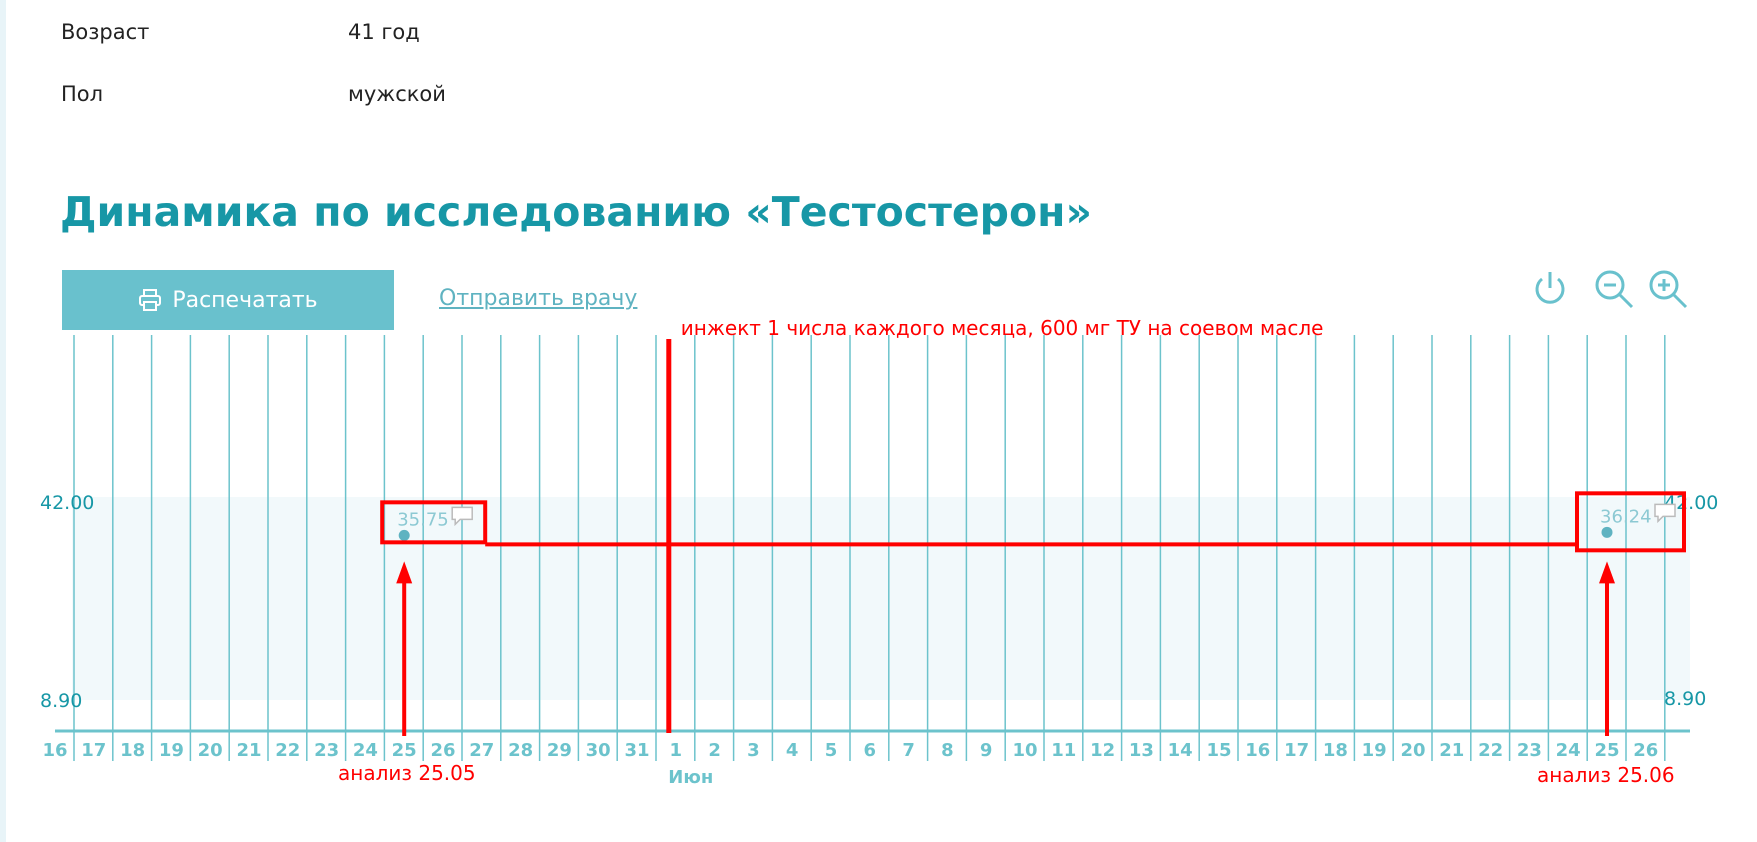 The height and width of the screenshot is (842, 1757). Describe the element at coordinates (598, 750) in the screenshot. I see `x-tick-label: 30` at that location.